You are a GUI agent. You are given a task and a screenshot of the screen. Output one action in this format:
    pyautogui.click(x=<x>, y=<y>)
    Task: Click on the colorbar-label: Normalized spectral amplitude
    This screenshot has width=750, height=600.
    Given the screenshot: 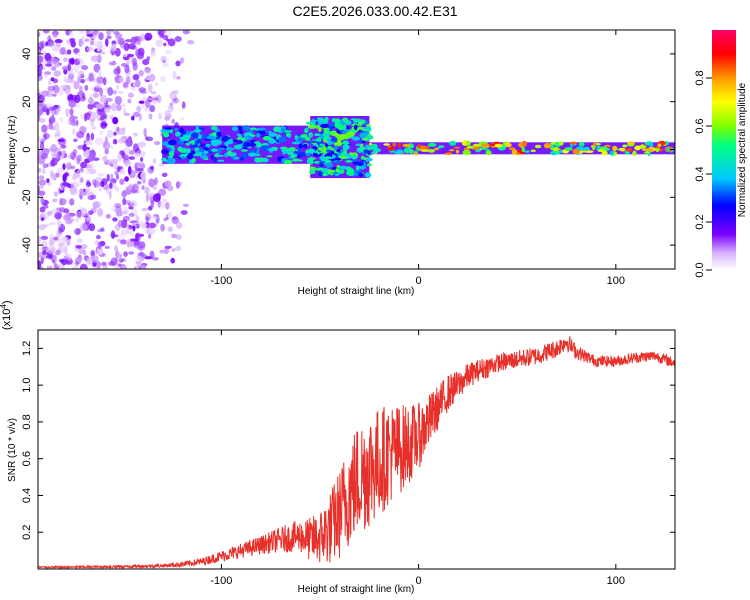 What is the action you would take?
    pyautogui.click(x=742, y=149)
    